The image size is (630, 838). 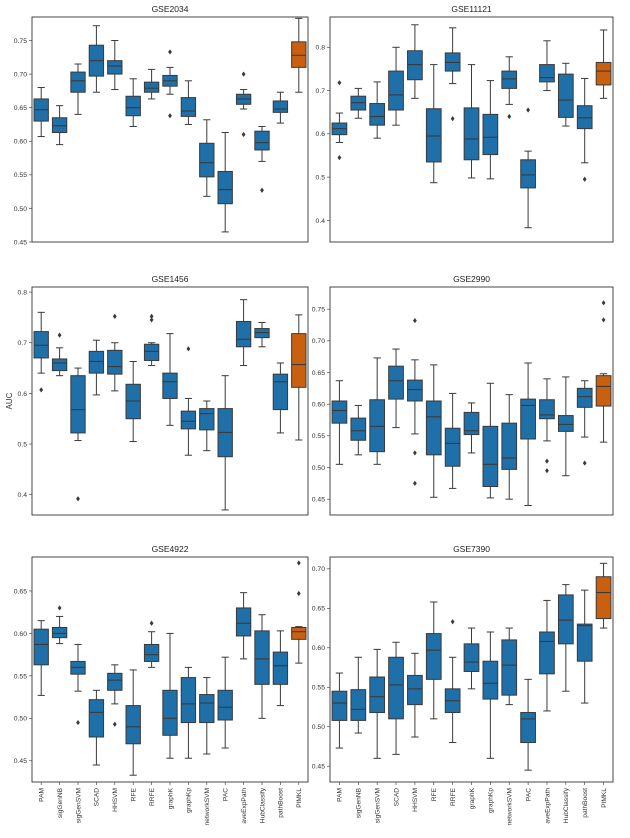 What do you see at coordinates (584, 423) in the screenshot?
I see `box-pathBoost` at bounding box center [584, 423].